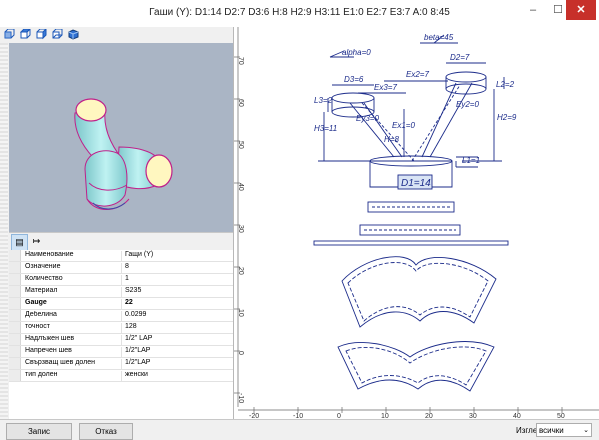  Describe the element at coordinates (385, 87) in the screenshot. I see `dim-ex3: Ex3=7` at that location.